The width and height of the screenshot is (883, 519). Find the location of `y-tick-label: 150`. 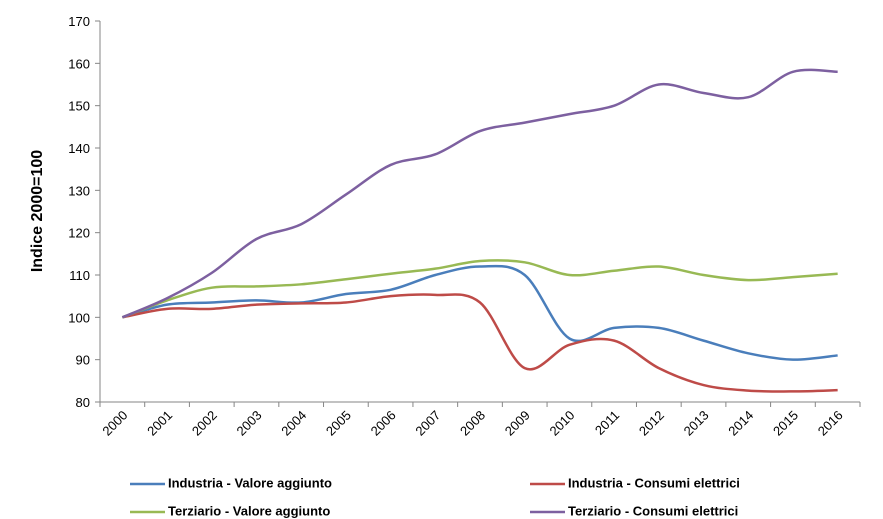

y-tick-label: 150 is located at coordinates (79, 106).